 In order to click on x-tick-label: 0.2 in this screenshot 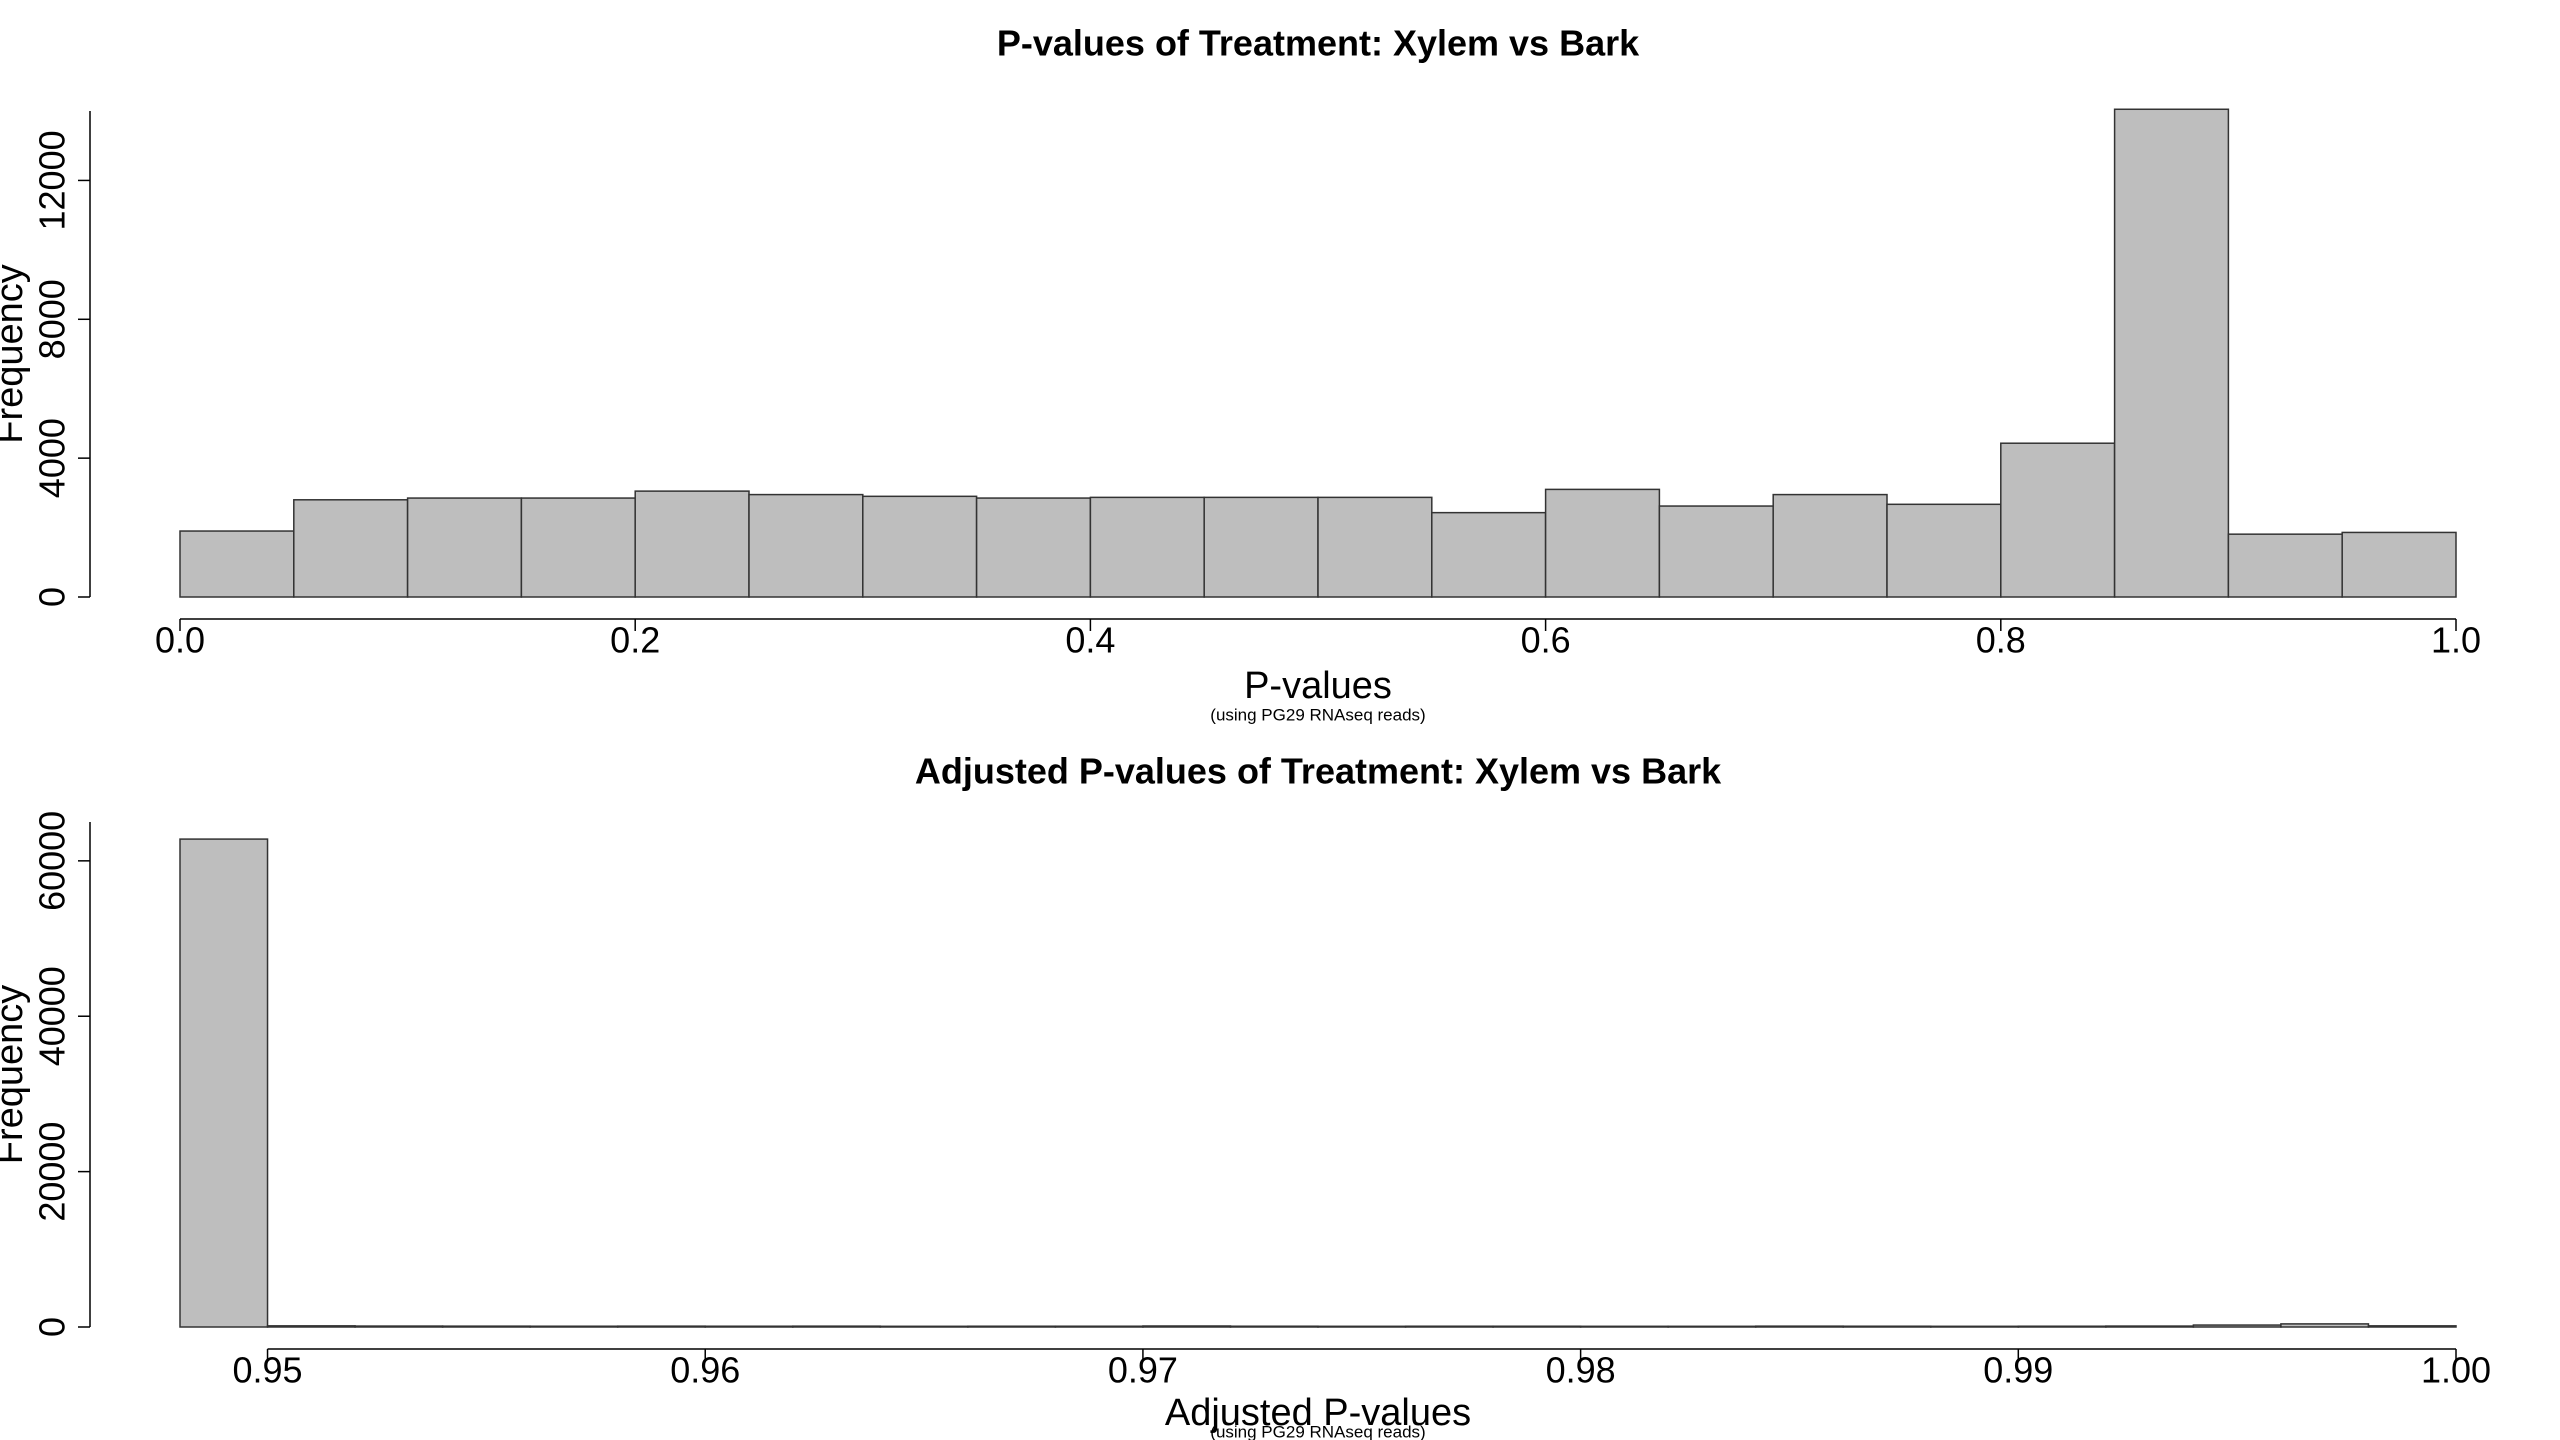, I will do `click(635, 640)`.